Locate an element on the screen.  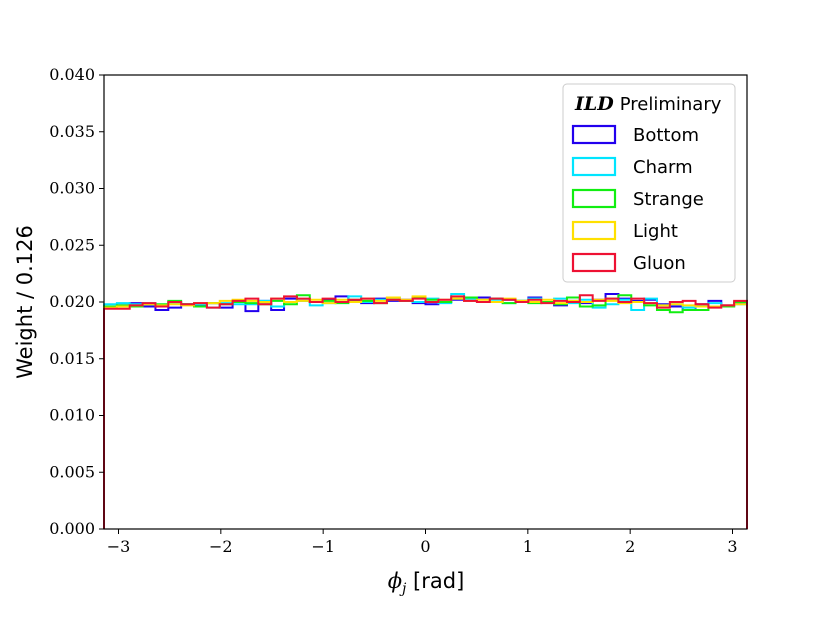
legend-title: ILD Preliminary is located at coordinates (648, 104).